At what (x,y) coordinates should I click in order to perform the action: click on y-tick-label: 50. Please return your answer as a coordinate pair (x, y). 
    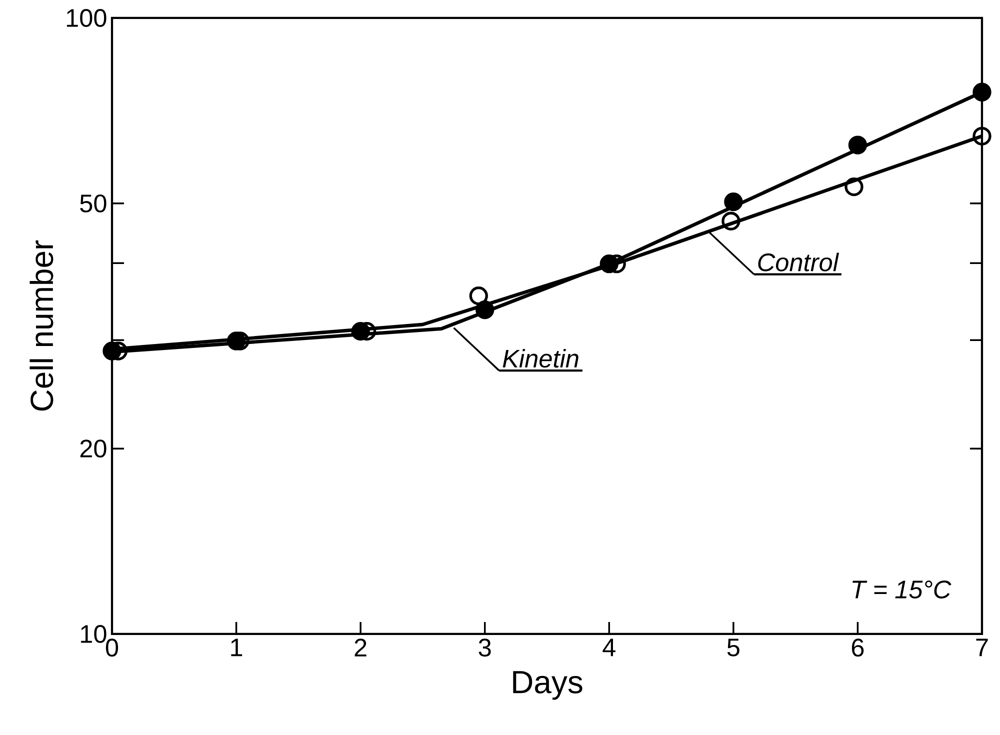
    Looking at the image, I should click on (93, 203).